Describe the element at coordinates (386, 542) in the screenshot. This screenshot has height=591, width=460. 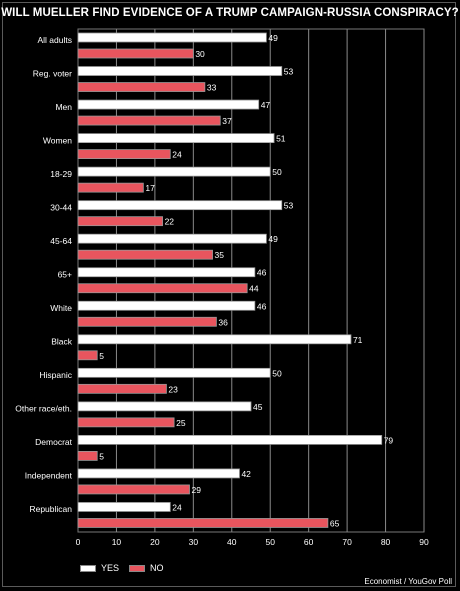
I see `x-tick-label: 80` at that location.